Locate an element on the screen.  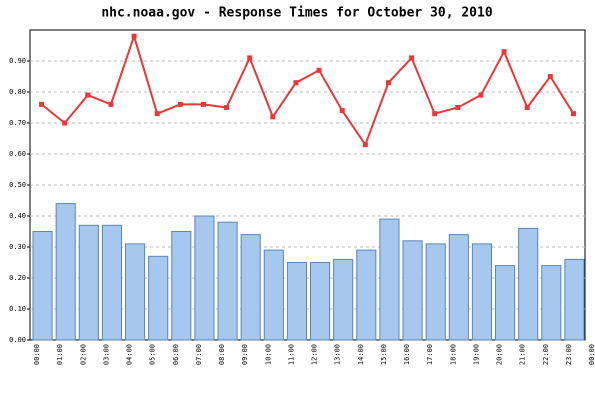
y-tick-label: 0.80 is located at coordinates (17, 92).